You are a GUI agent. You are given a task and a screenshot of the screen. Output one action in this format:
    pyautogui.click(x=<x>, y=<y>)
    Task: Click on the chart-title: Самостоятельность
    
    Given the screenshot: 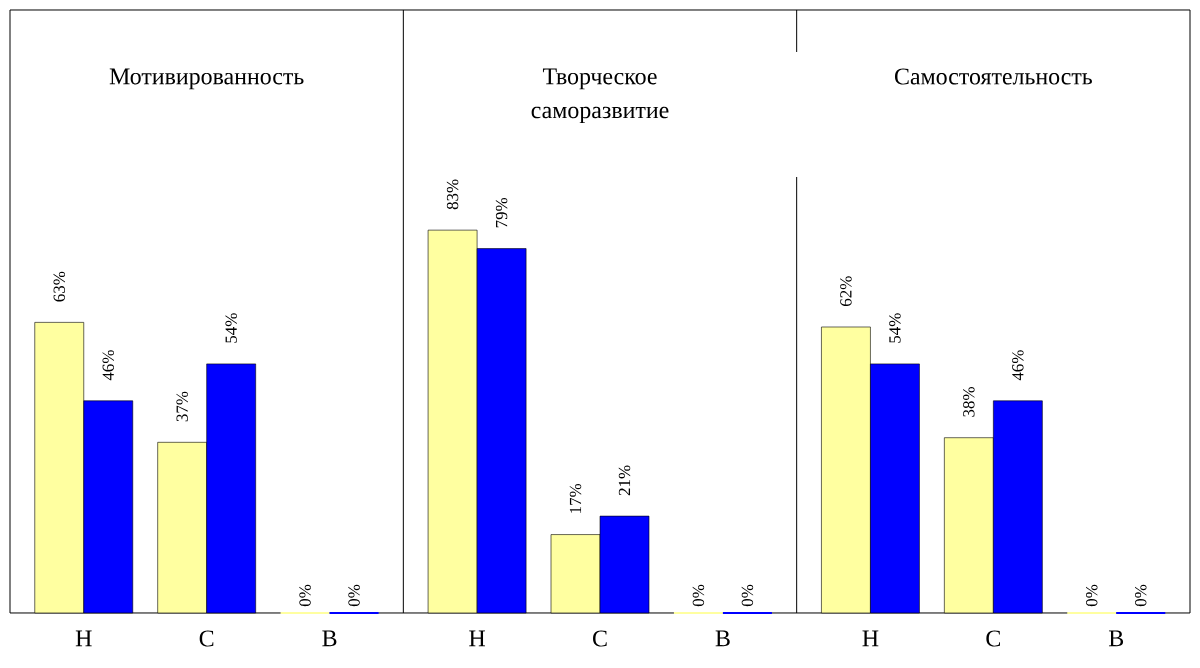 What is the action you would take?
    pyautogui.click(x=993, y=76)
    